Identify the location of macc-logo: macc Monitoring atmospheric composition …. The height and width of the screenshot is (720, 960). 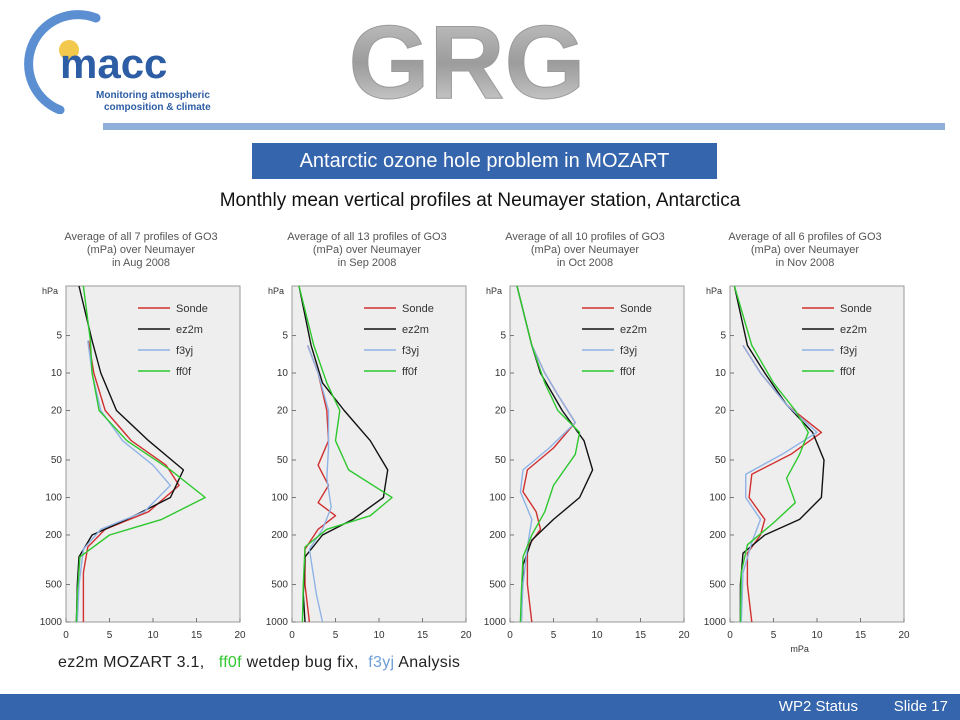
(119, 62).